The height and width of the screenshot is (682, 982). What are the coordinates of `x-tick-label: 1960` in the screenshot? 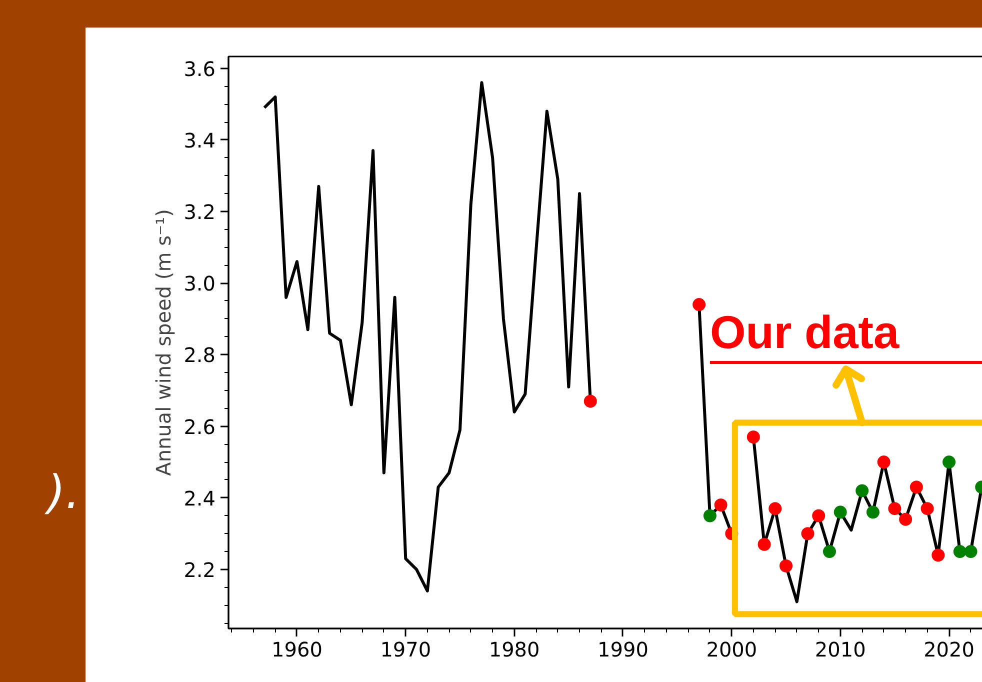 It's located at (297, 650).